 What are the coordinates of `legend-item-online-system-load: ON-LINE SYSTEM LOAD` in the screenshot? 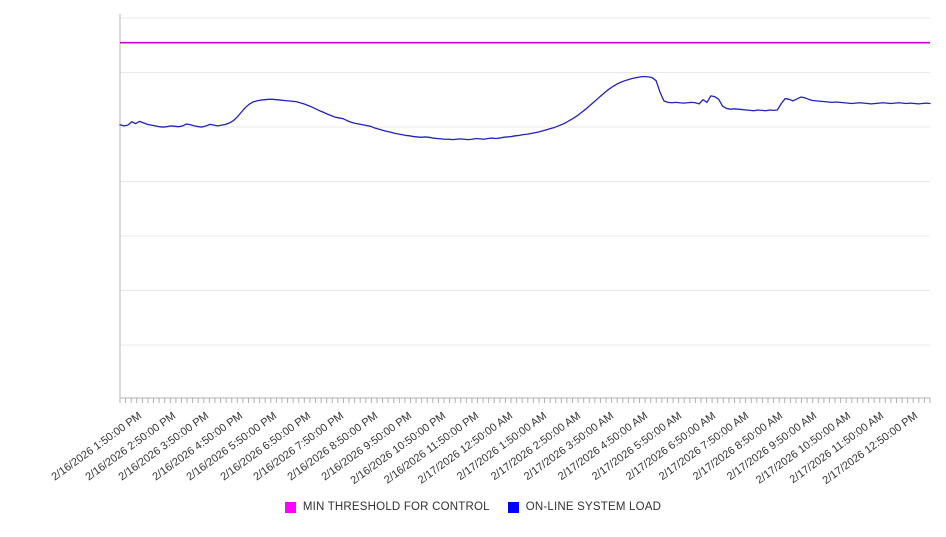 It's located at (584, 507).